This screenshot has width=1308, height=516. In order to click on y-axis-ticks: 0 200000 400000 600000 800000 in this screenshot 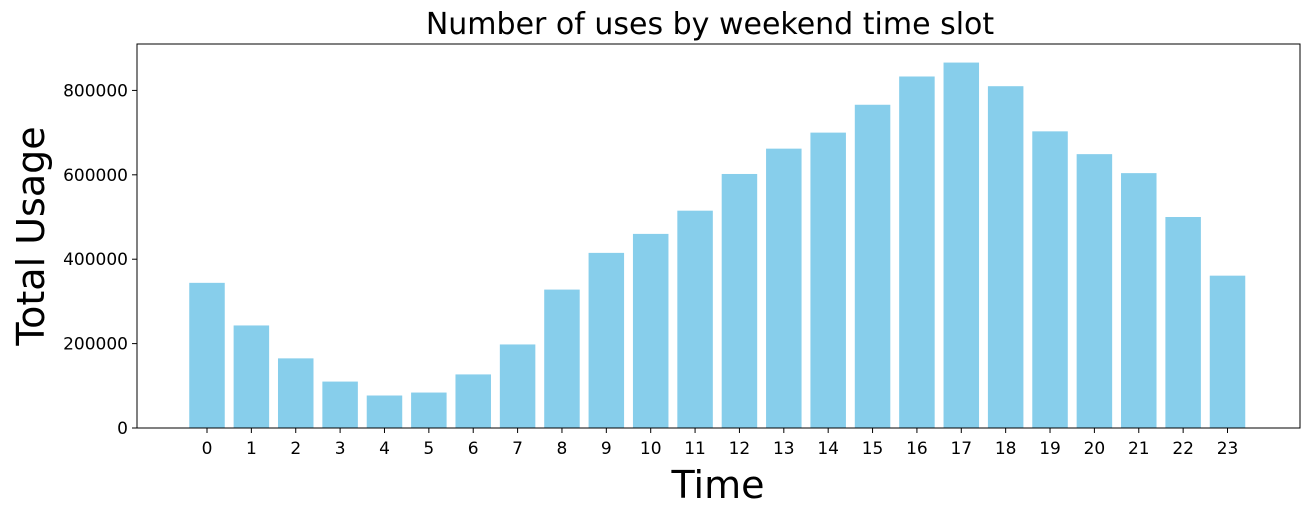, I will do `click(100, 260)`.